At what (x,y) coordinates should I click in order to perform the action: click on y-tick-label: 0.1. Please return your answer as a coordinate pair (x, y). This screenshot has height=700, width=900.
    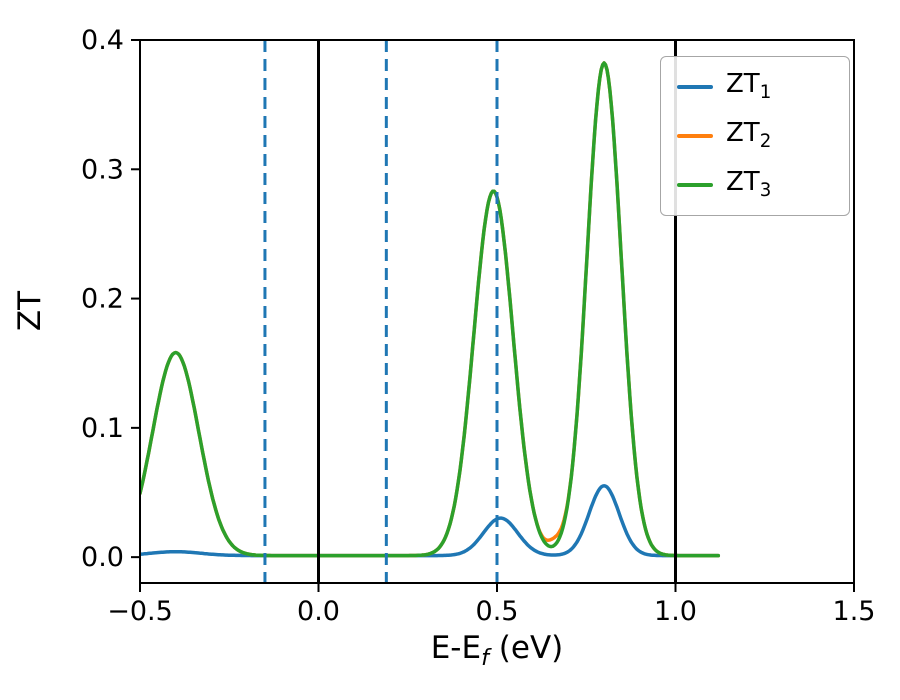
    Looking at the image, I should click on (102, 428).